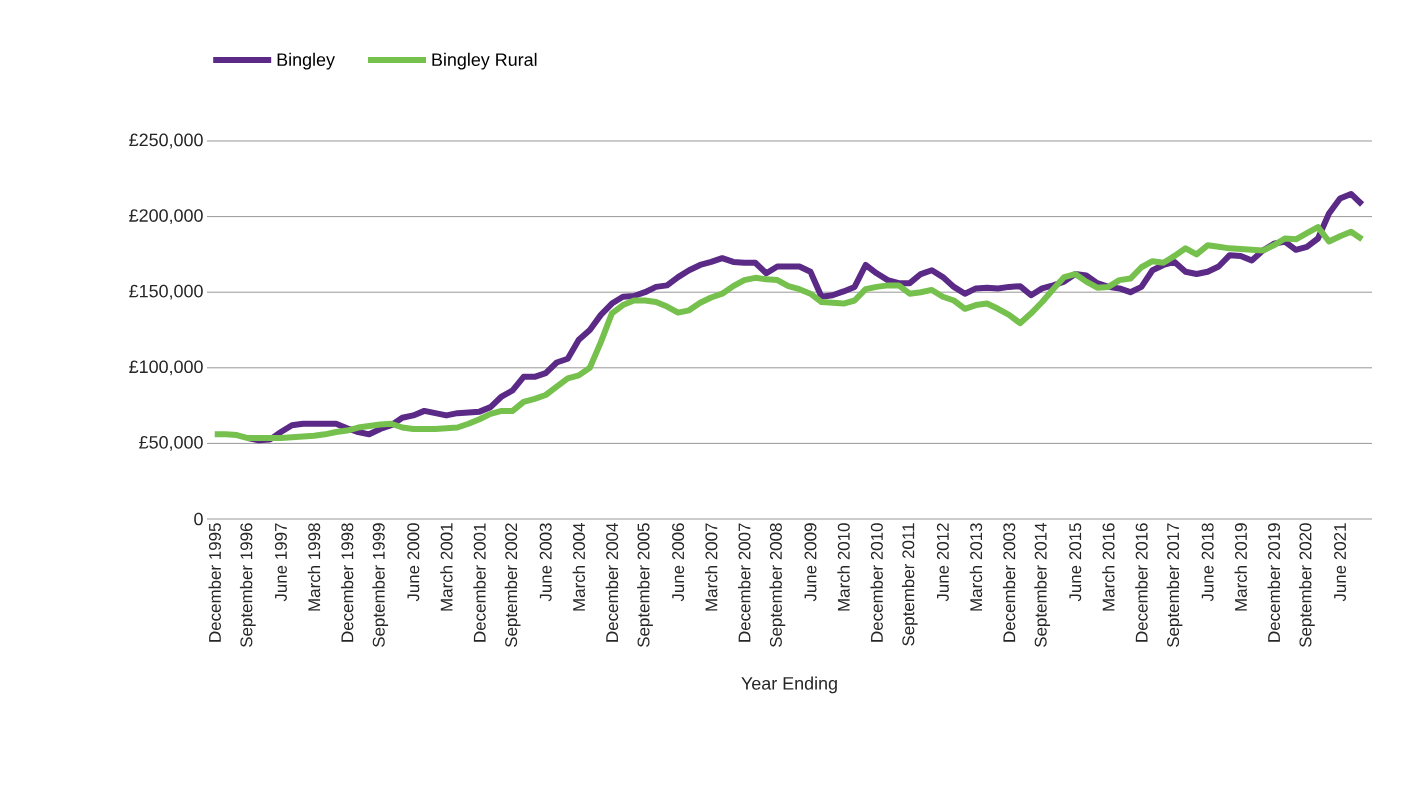  I want to click on legend-label: Bingley Rural, so click(484, 61).